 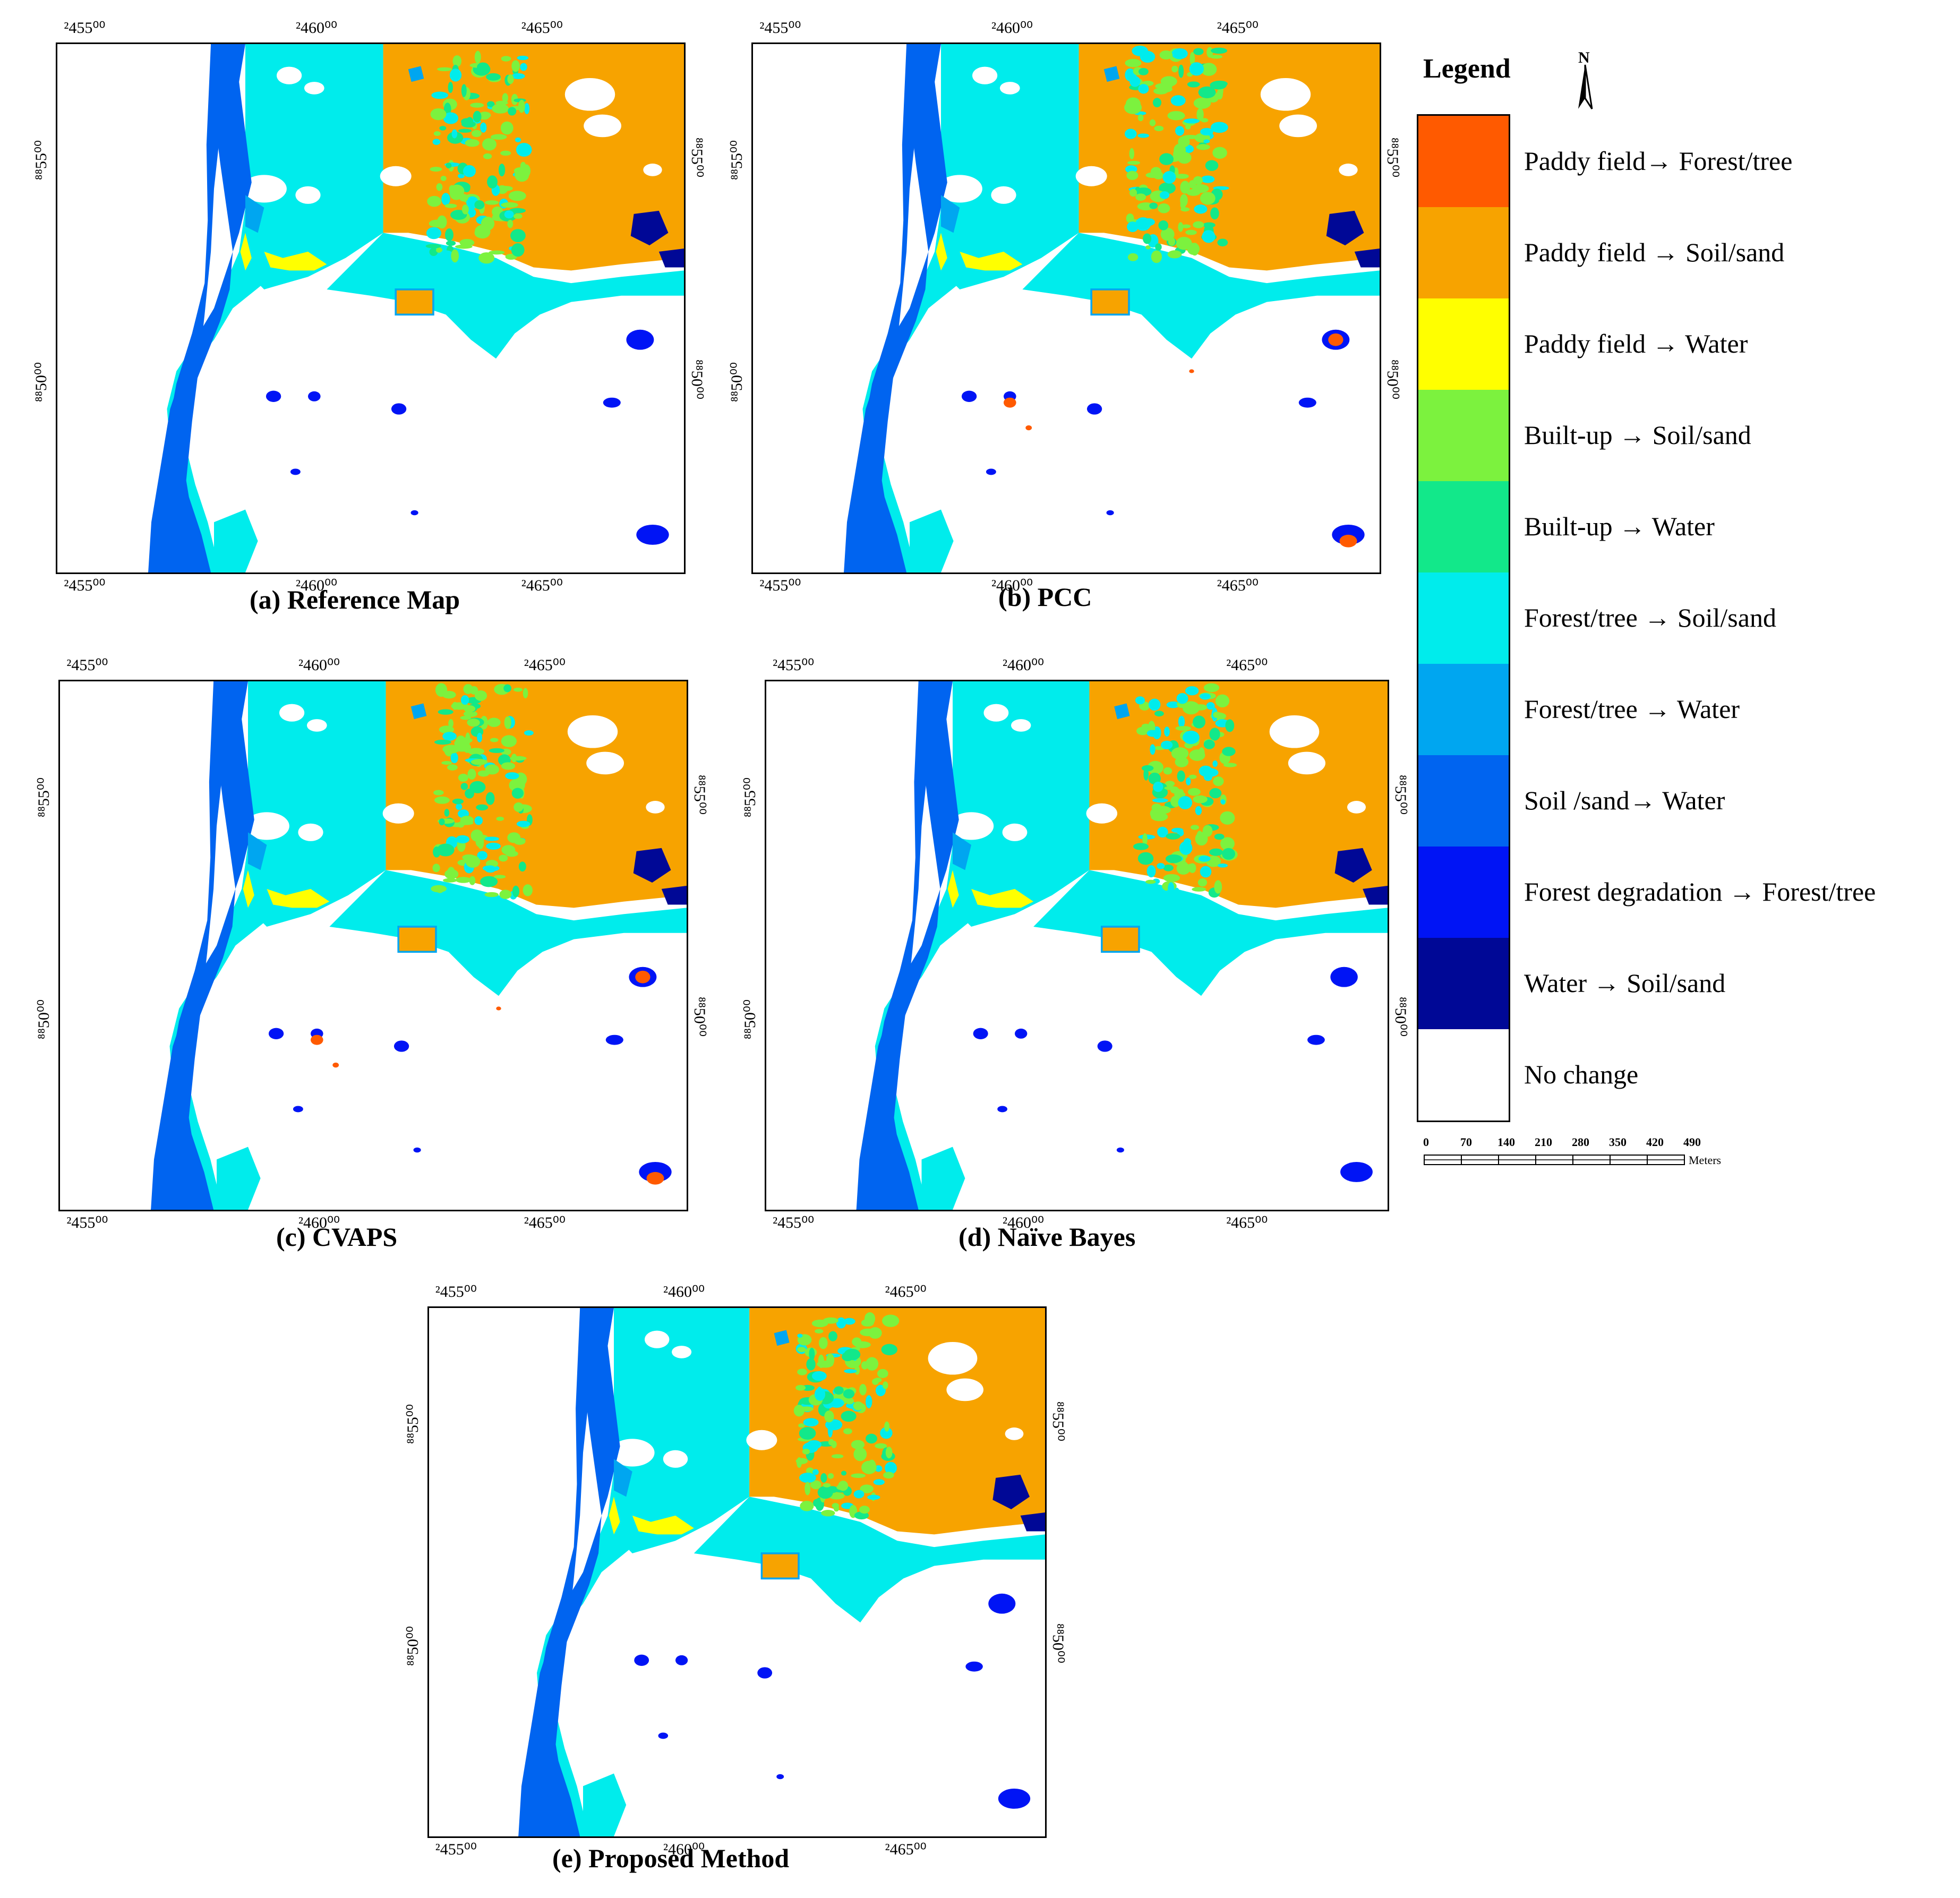 I want to click on scale-unit: Meters, so click(x=1706, y=1160).